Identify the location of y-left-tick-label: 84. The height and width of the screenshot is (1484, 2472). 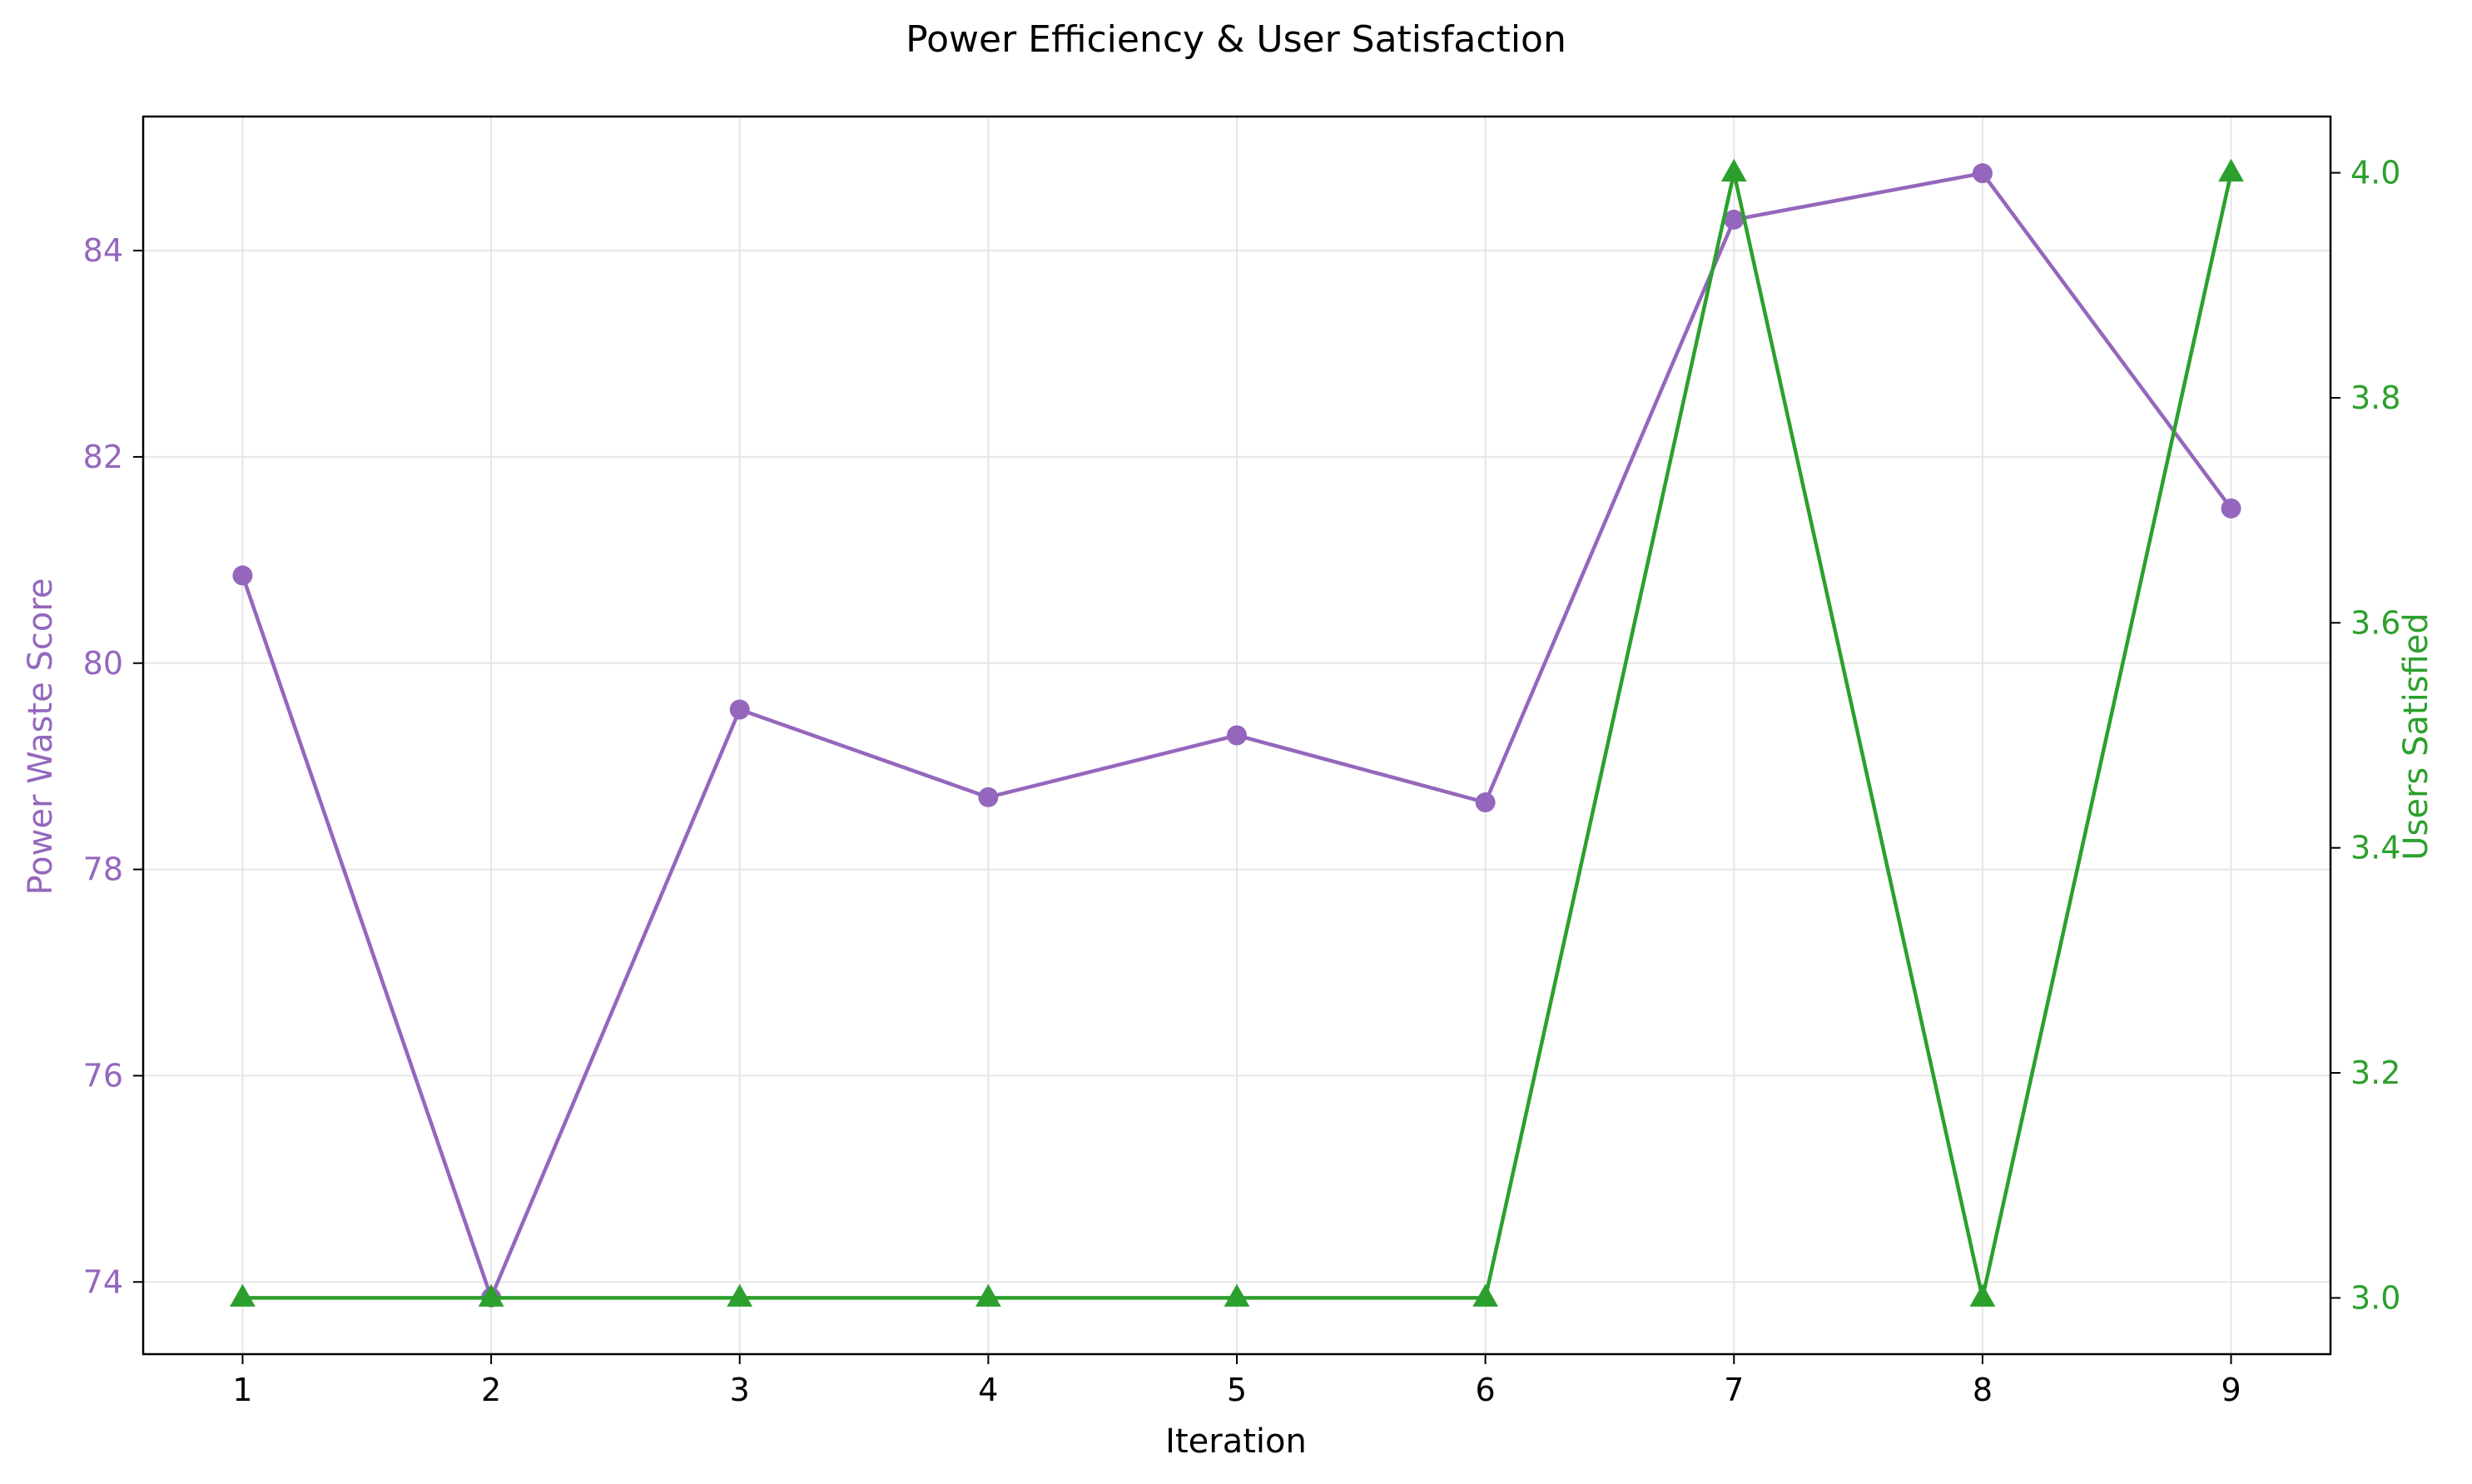
(103, 250).